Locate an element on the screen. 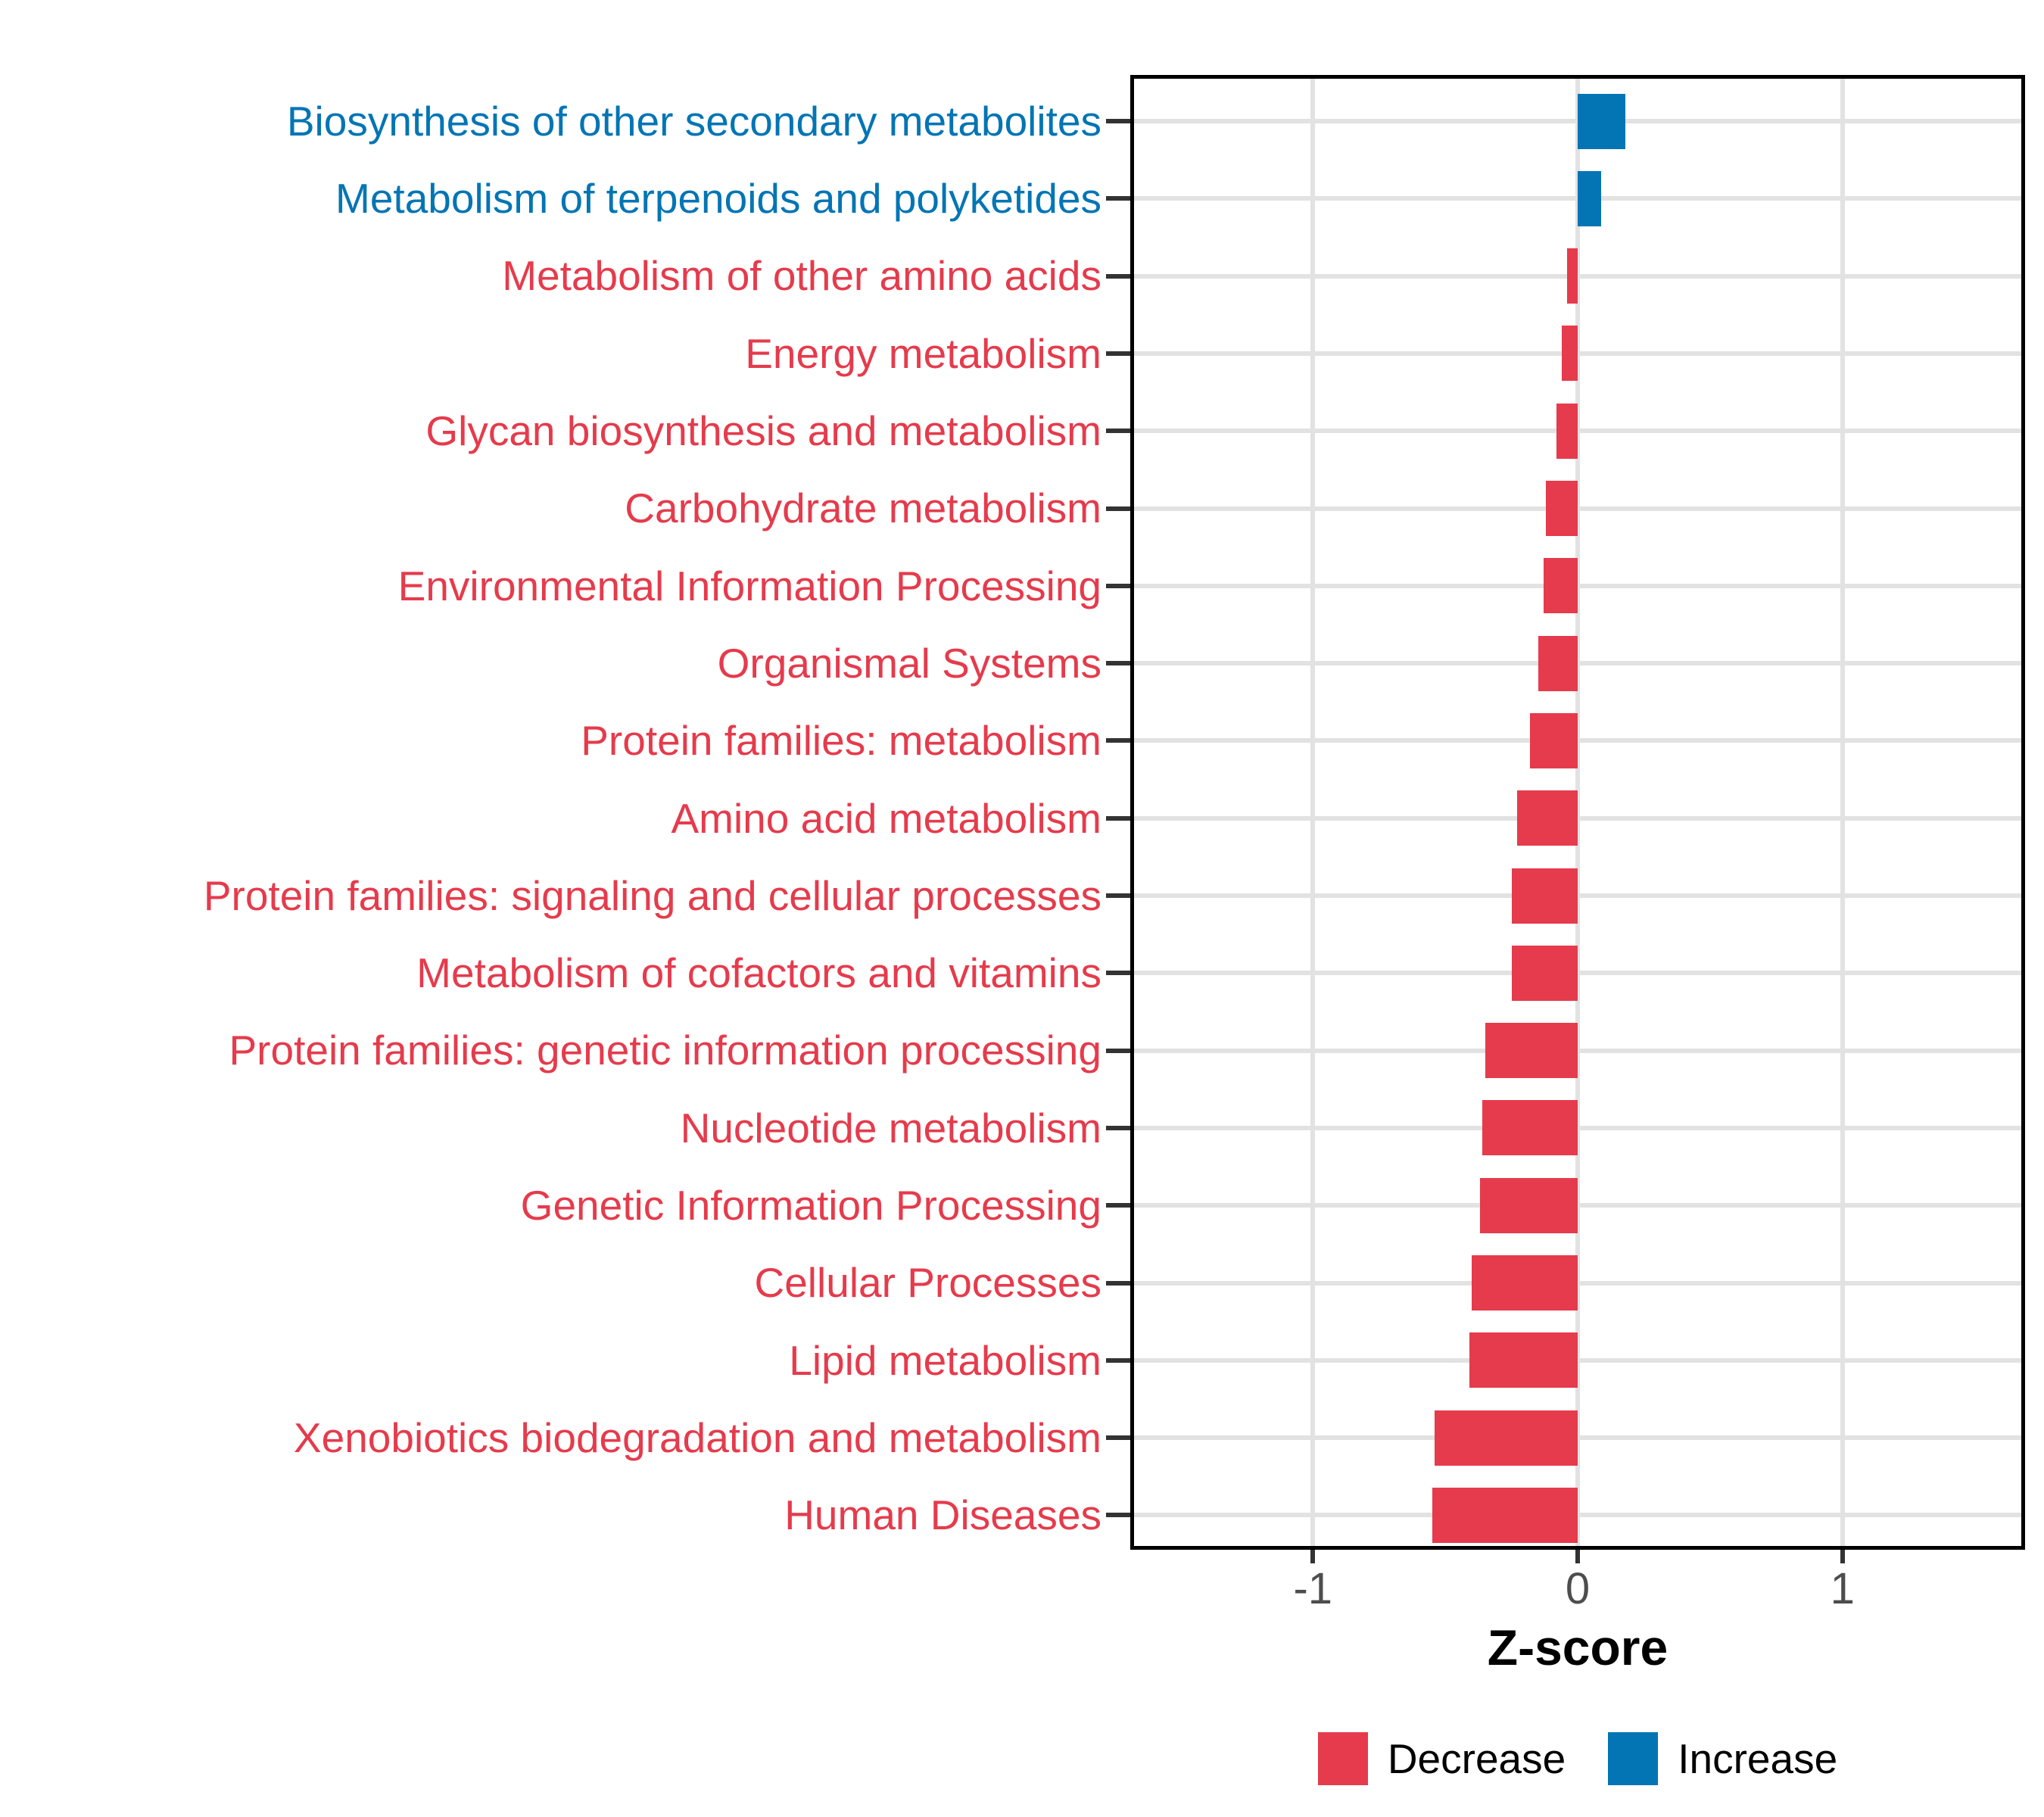 This screenshot has height=1817, width=2044. category-label: Metabolism of other amino acids is located at coordinates (801, 276).